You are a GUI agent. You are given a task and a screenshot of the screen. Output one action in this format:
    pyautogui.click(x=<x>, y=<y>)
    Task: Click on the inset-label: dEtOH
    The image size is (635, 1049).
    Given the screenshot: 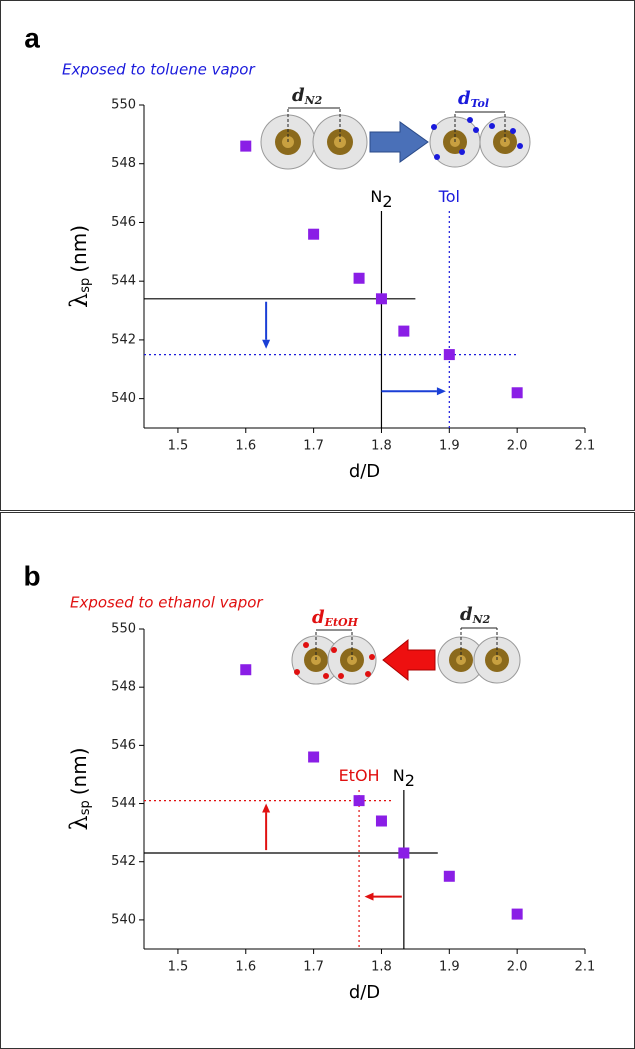 What is the action you would take?
    pyautogui.click(x=335, y=618)
    